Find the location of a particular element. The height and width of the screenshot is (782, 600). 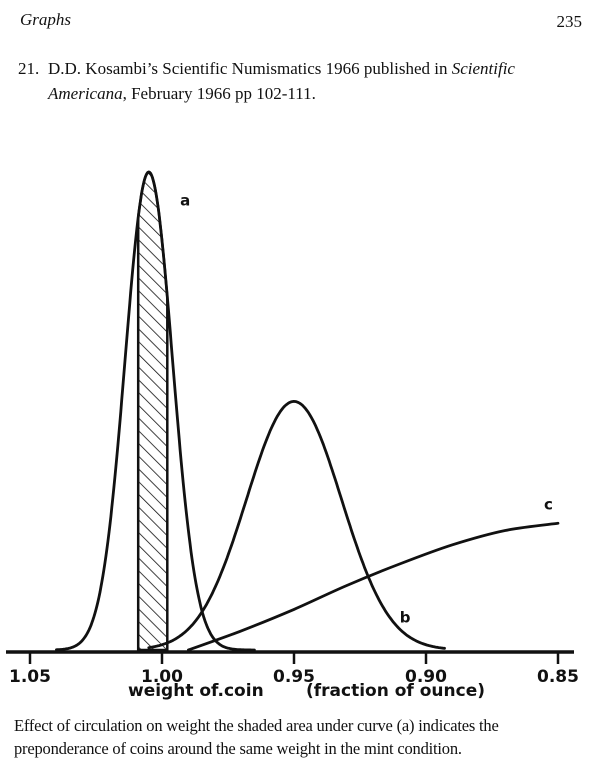

curve-label-c: c is located at coordinates (548, 504).